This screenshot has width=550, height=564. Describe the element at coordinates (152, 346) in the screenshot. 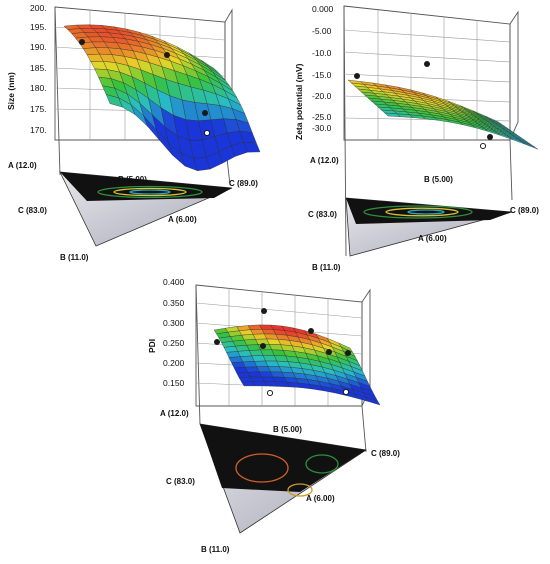

I see `y-axis-label: PDI` at that location.